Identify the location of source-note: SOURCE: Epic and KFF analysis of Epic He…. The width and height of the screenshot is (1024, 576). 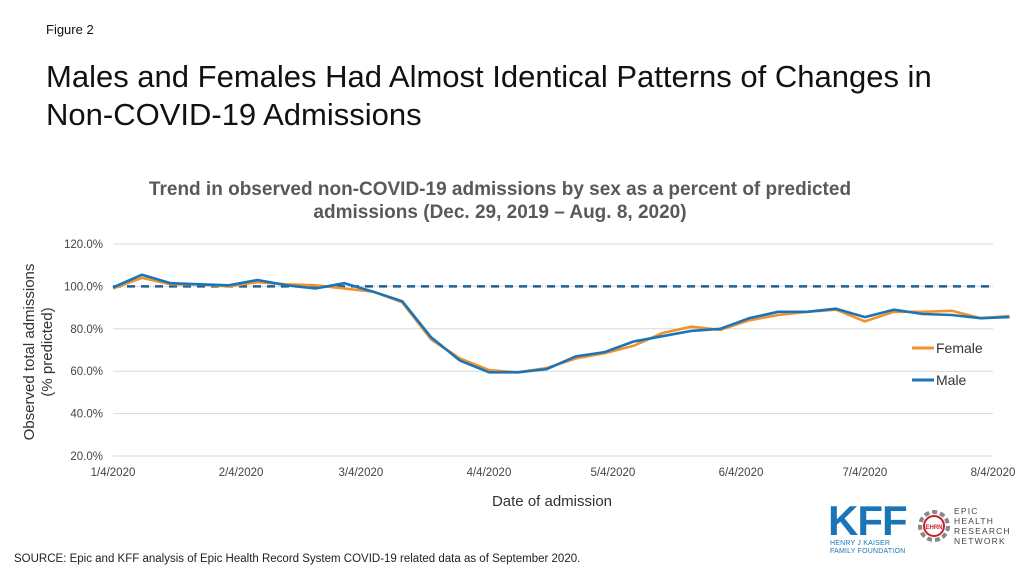
(297, 559).